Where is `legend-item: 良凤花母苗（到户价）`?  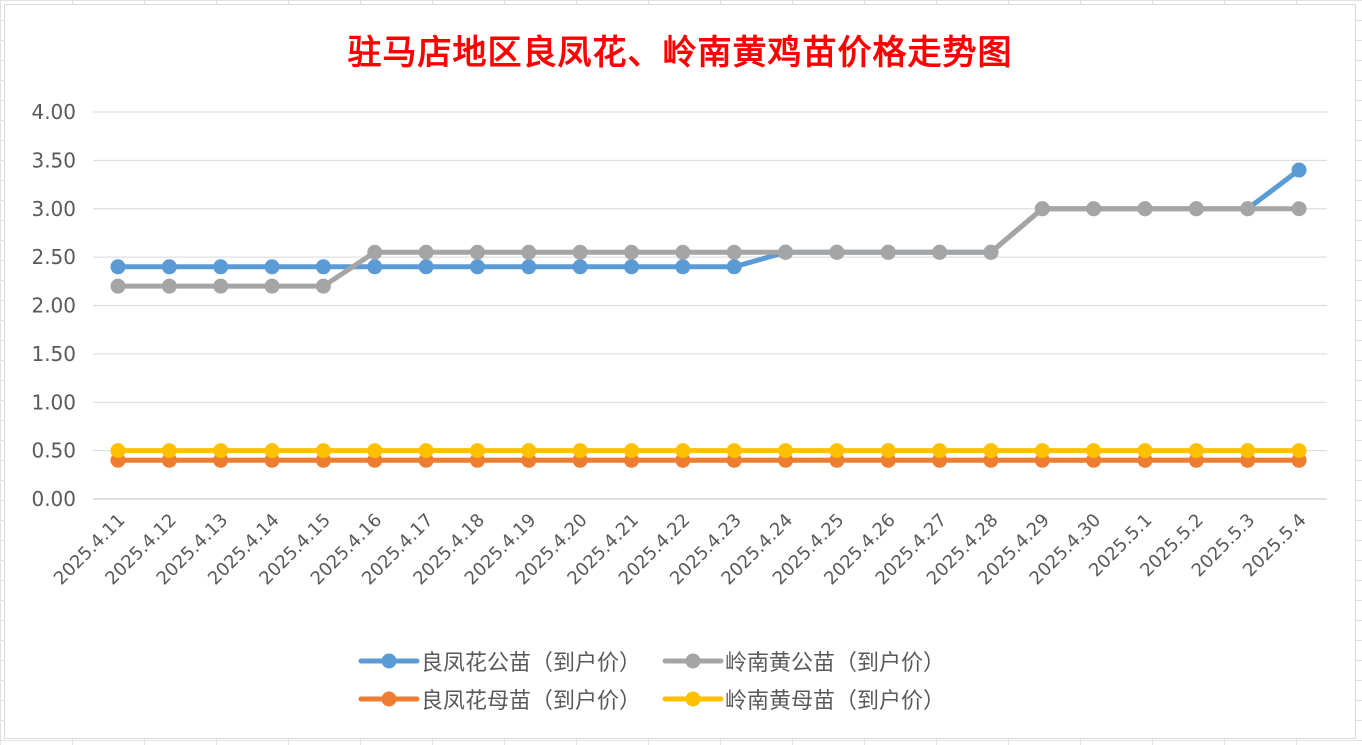 legend-item: 良凤花母苗（到户价） is located at coordinates (499, 699).